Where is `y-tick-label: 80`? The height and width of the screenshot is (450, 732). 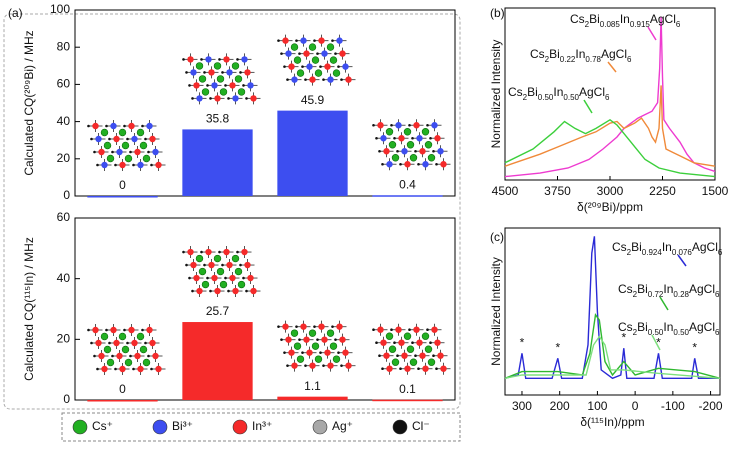
y-tick-label: 80 is located at coordinates (64, 46).